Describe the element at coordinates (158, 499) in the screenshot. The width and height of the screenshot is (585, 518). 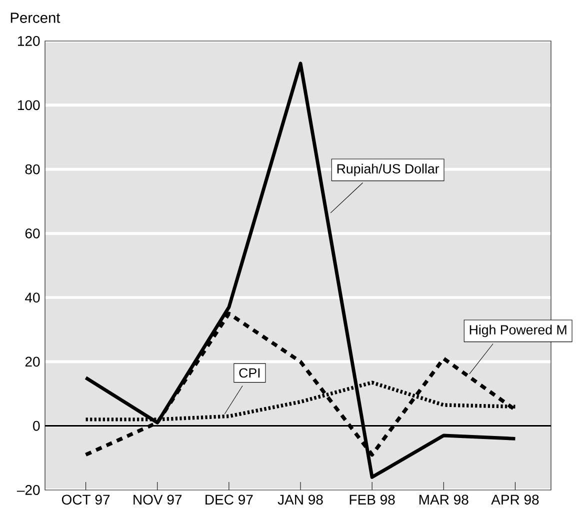
I see `x-tick-label: NOV 97` at that location.